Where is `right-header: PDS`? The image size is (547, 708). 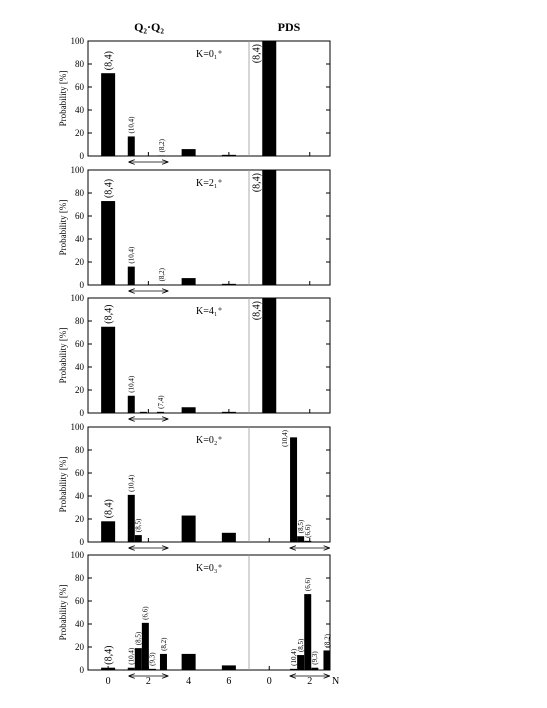 right-header: PDS is located at coordinates (289, 27).